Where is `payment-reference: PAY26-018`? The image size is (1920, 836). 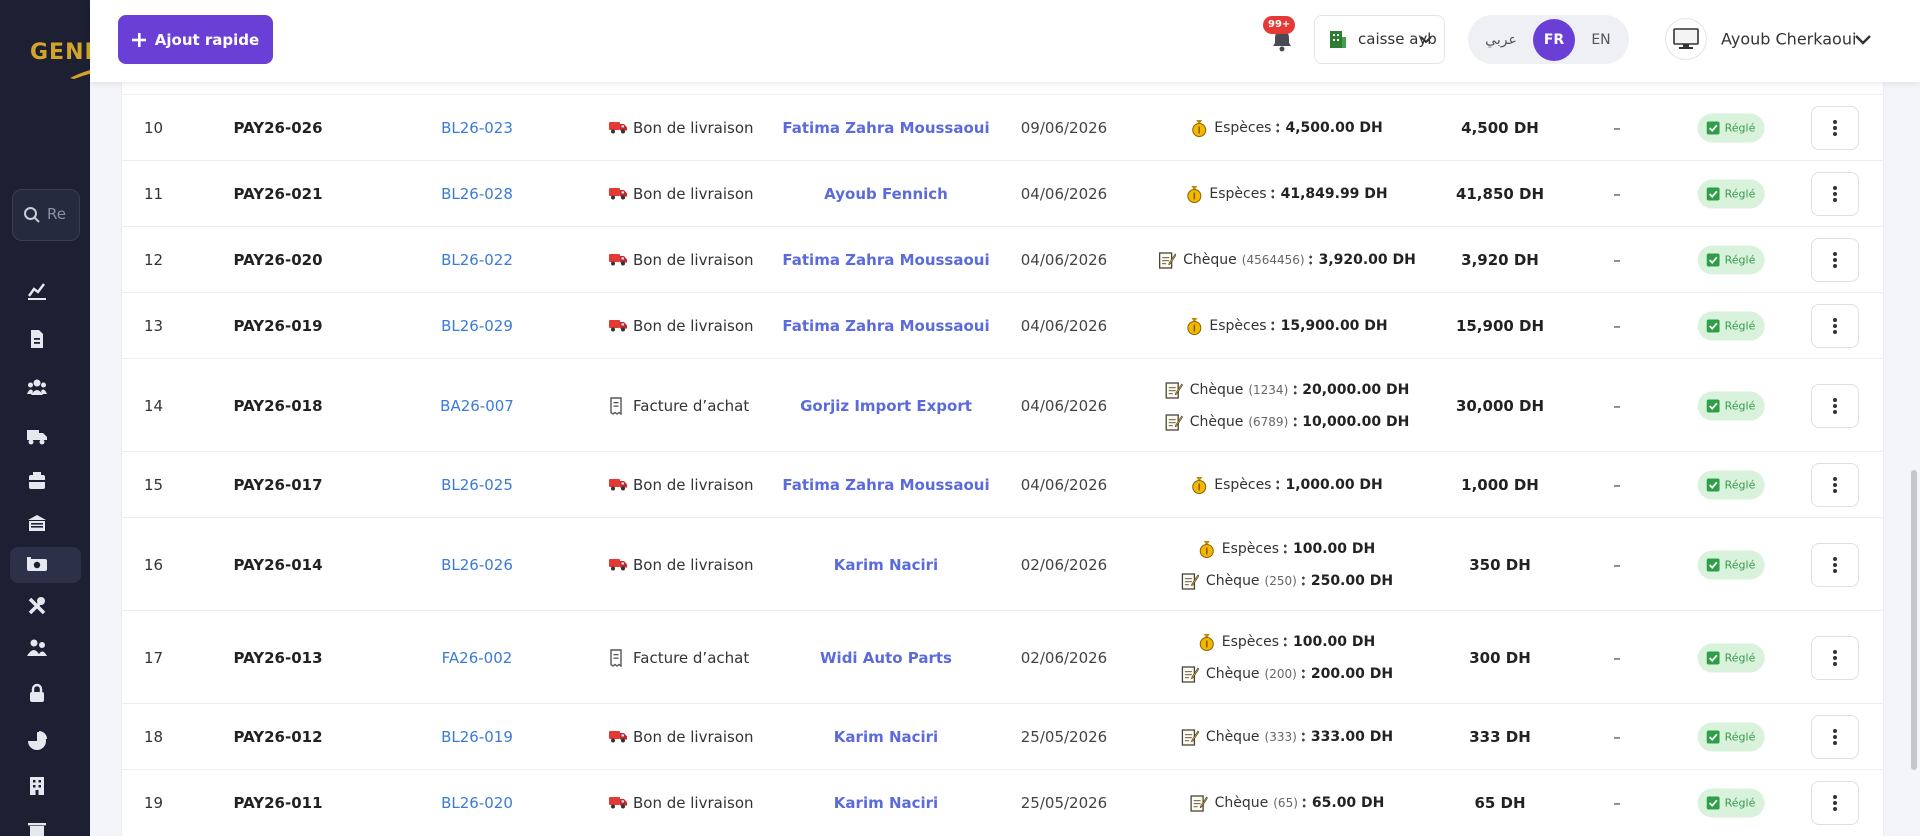 payment-reference: PAY26-018 is located at coordinates (278, 405).